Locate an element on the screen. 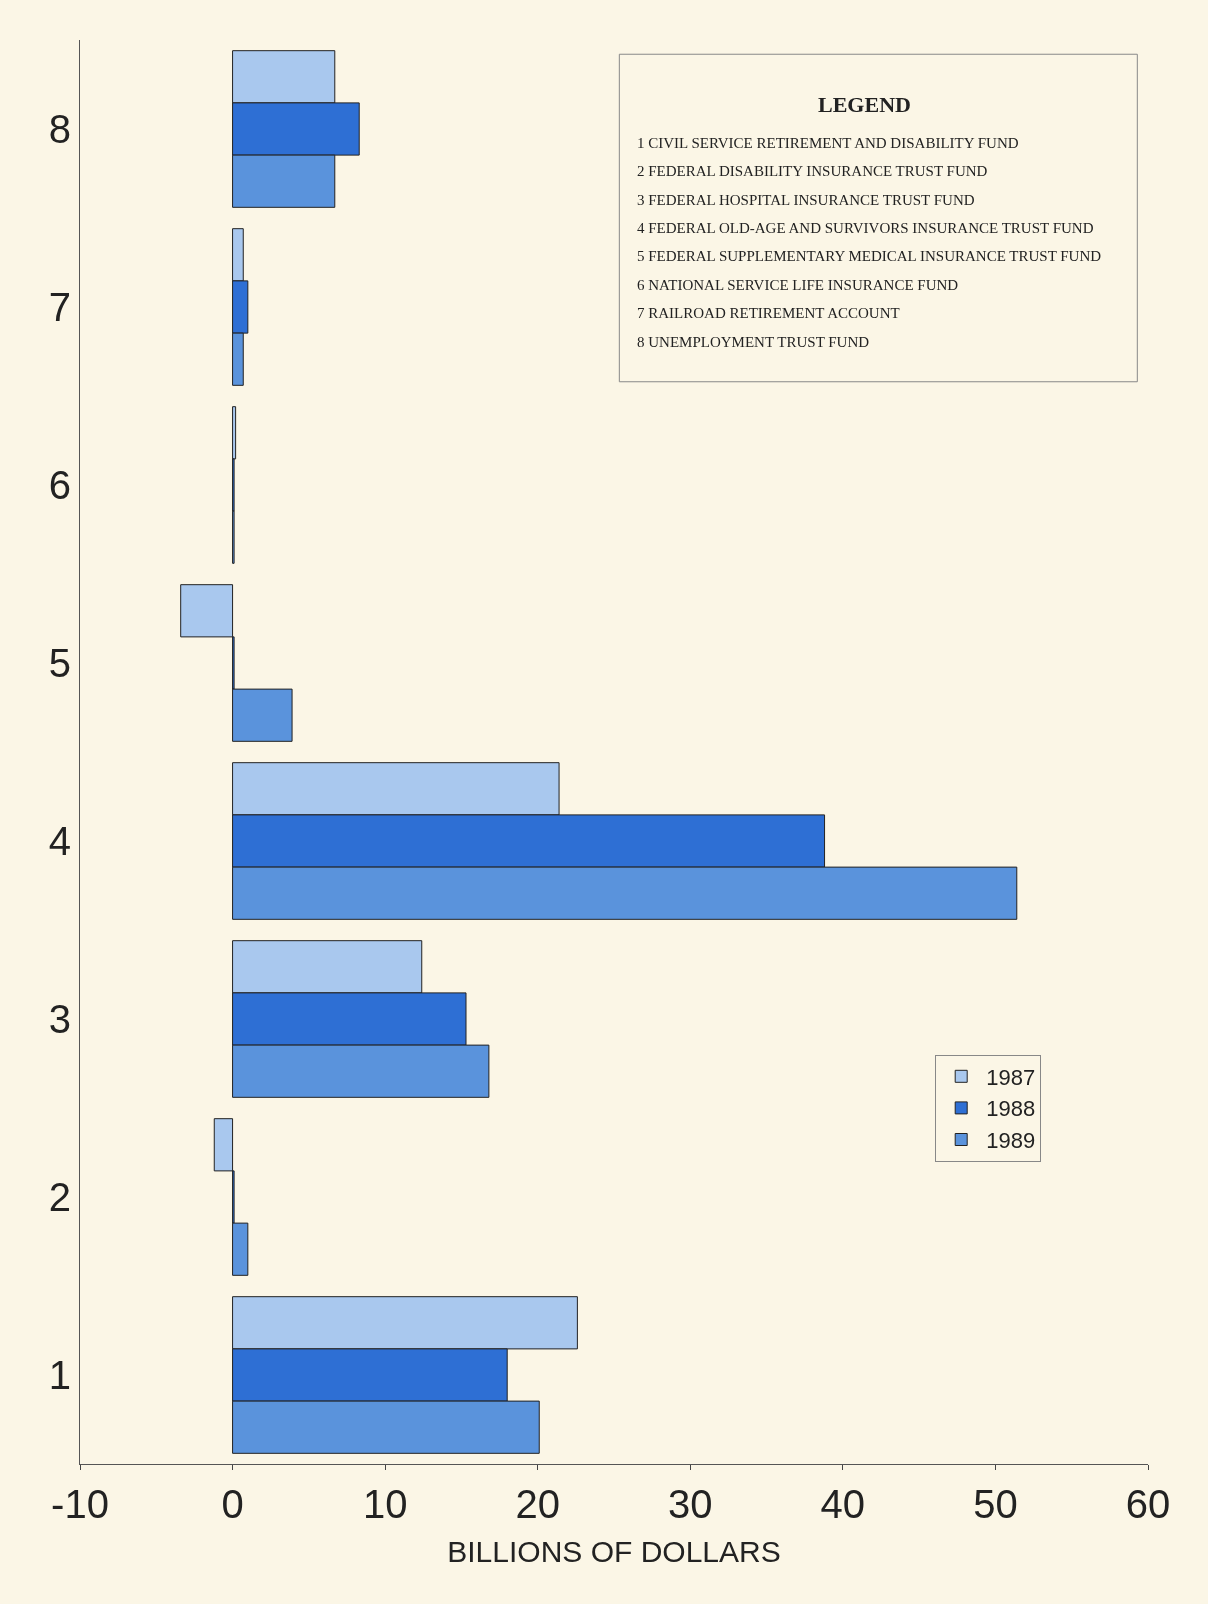 The image size is (1208, 1604). x-tick-label: 10 is located at coordinates (385, 1504).